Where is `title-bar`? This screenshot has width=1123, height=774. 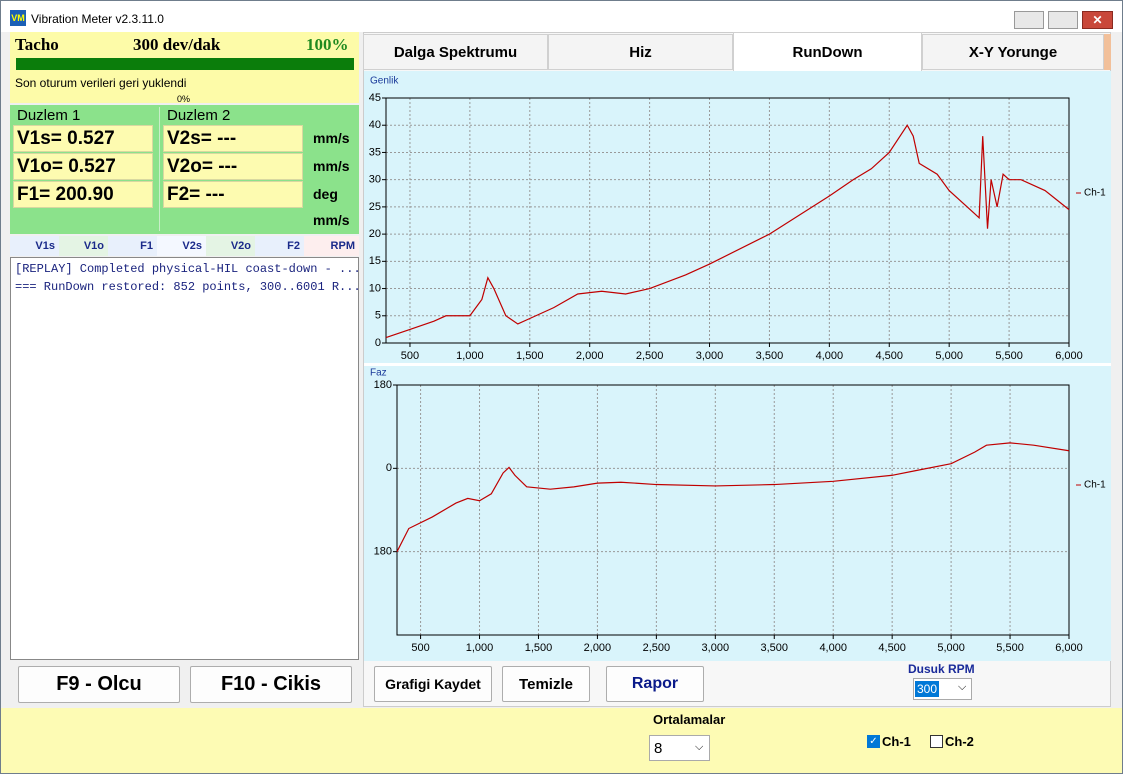 title-bar is located at coordinates (561, 16).